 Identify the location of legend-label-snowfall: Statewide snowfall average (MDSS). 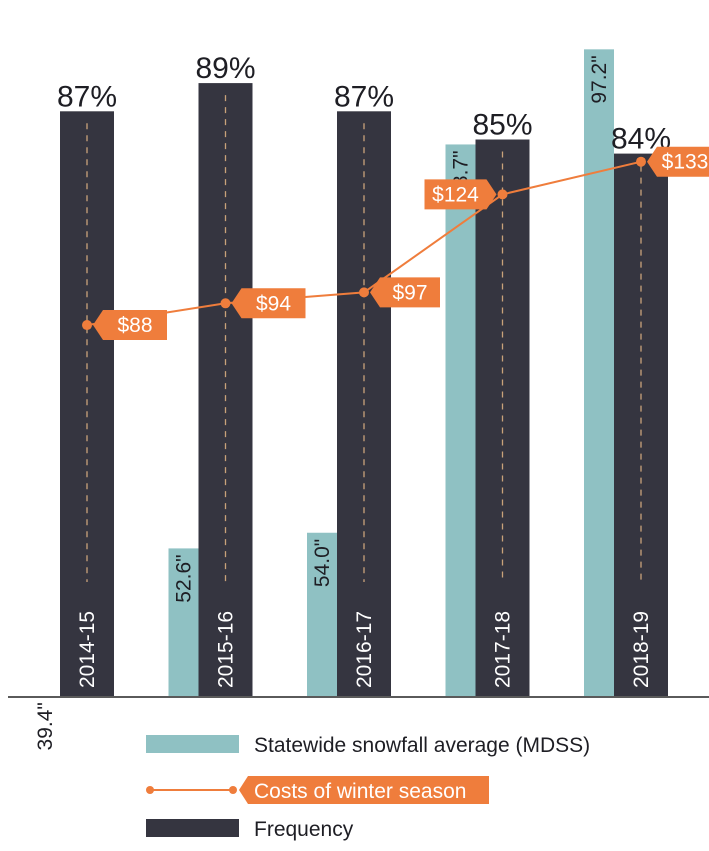
(422, 745).